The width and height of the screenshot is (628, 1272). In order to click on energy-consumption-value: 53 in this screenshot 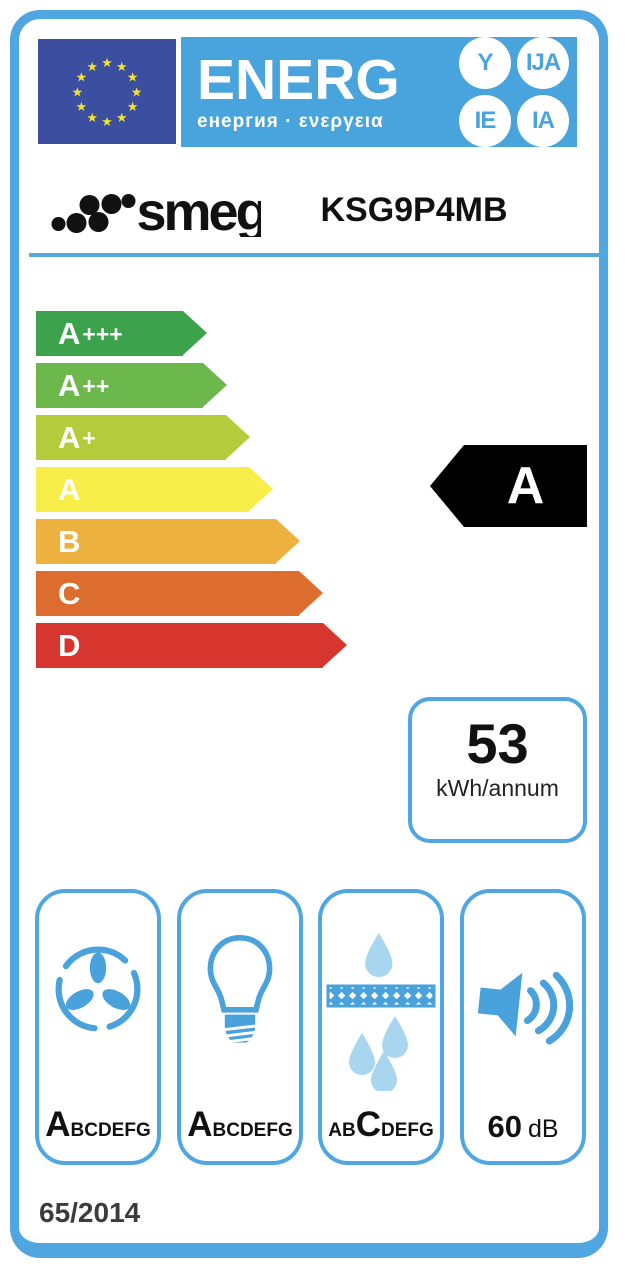, I will do `click(497, 743)`.